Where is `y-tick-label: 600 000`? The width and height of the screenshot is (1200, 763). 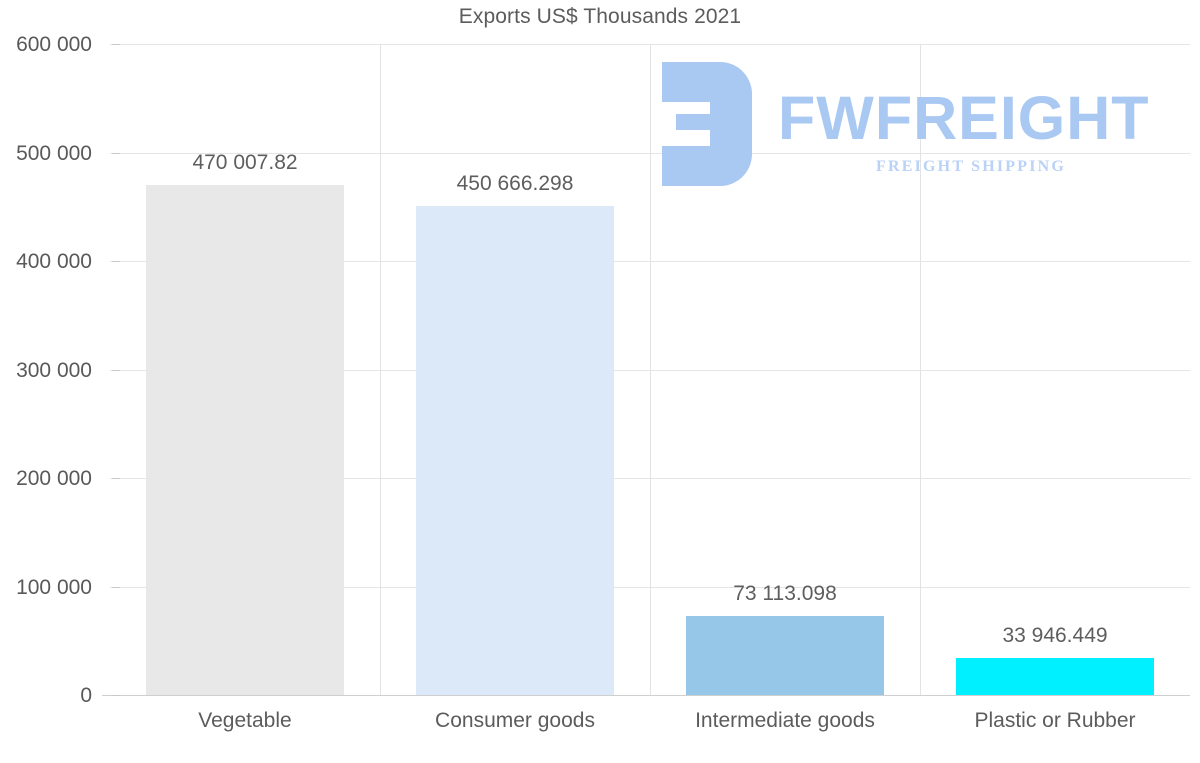 y-tick-label: 600 000 is located at coordinates (54, 44).